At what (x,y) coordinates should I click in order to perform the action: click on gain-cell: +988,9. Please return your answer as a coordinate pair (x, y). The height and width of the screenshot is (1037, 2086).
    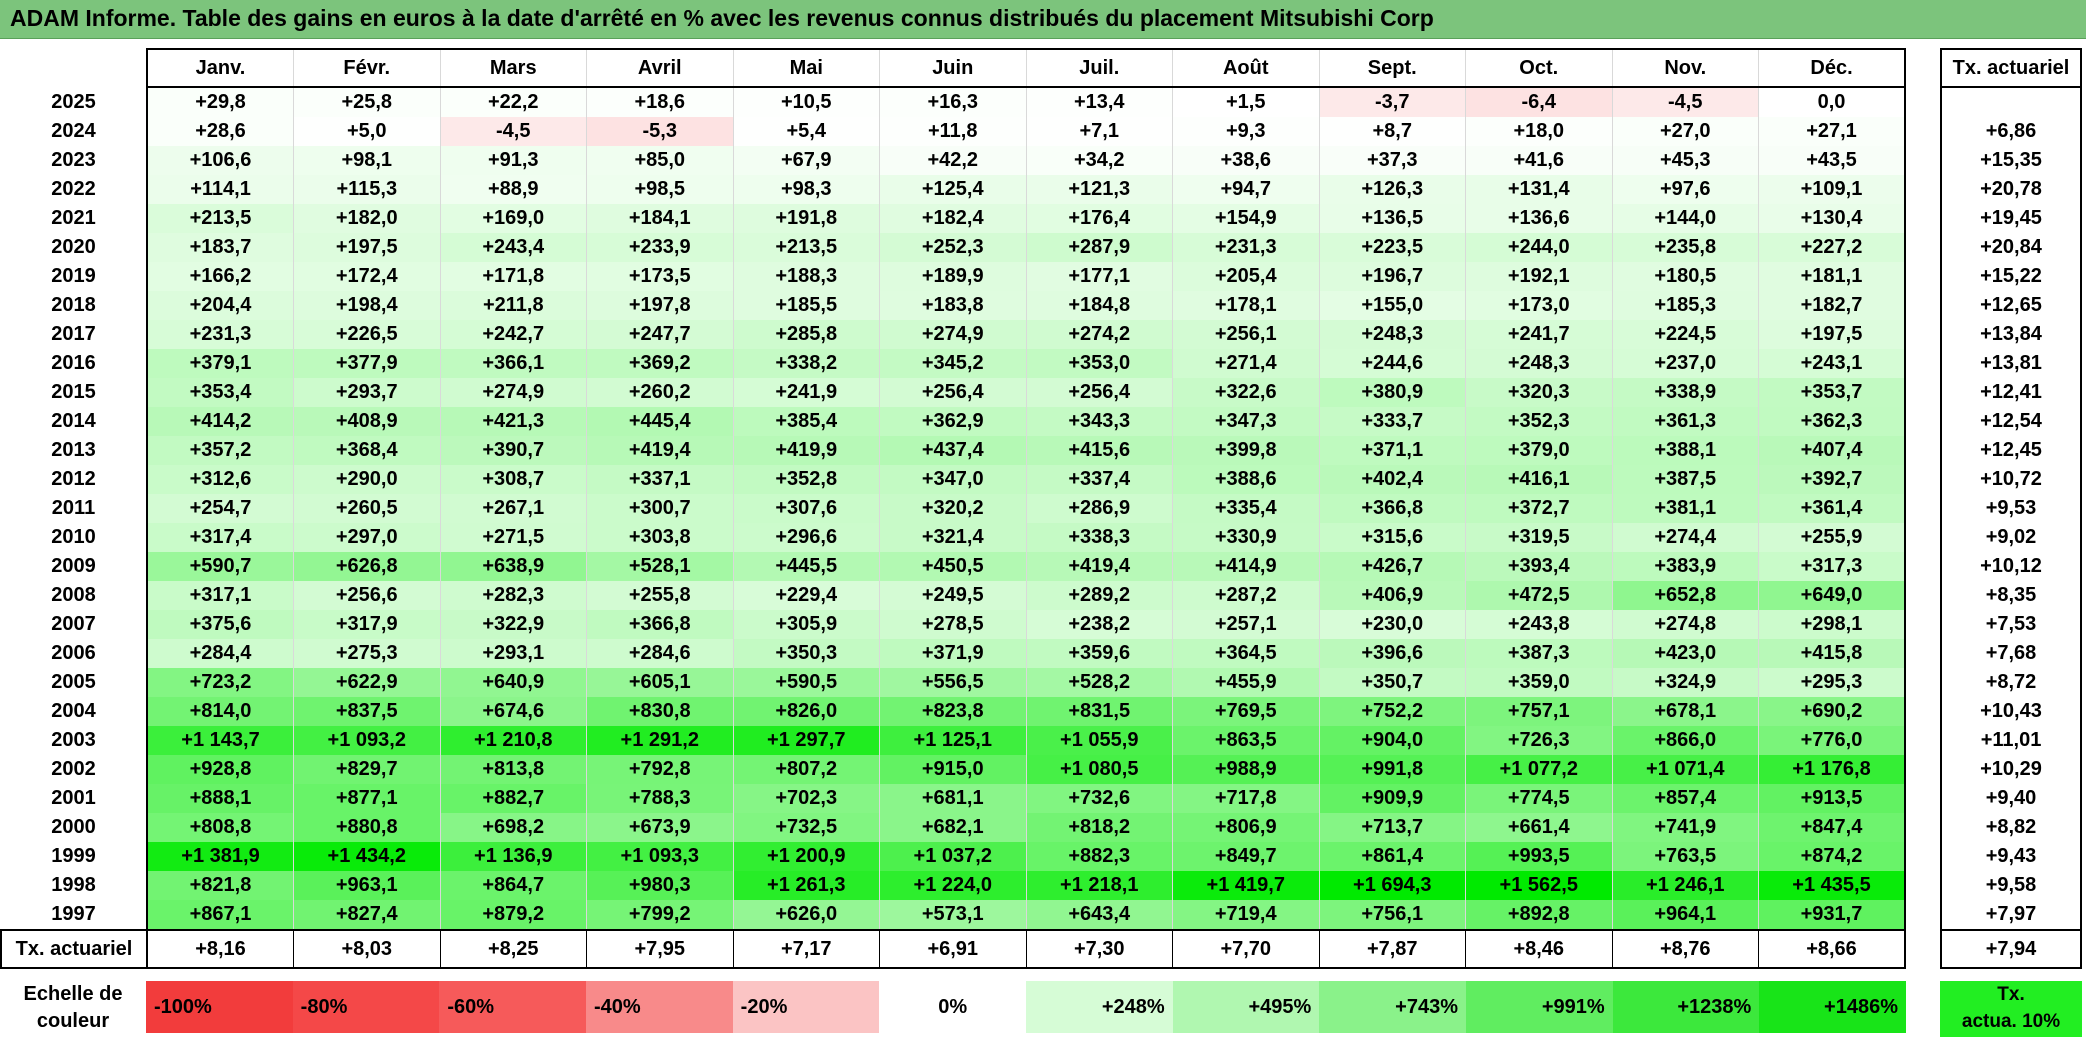
    Looking at the image, I should click on (1246, 769).